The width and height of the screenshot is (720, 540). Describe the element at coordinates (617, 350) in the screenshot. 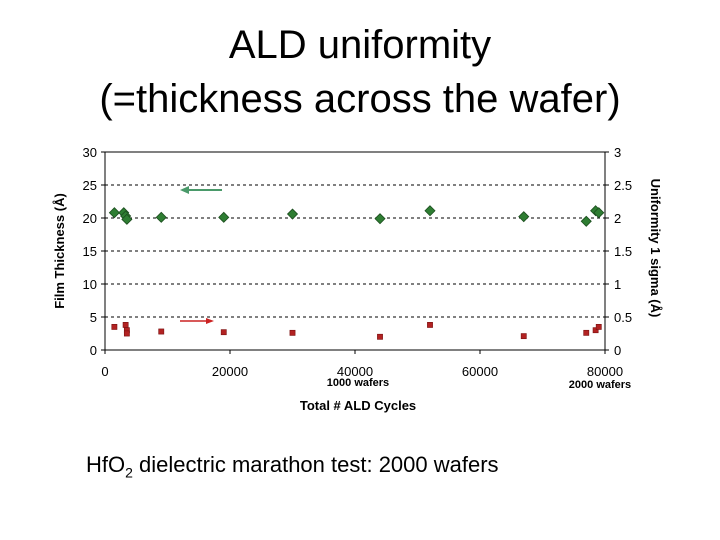

I see `y2-tick-label: 0` at that location.